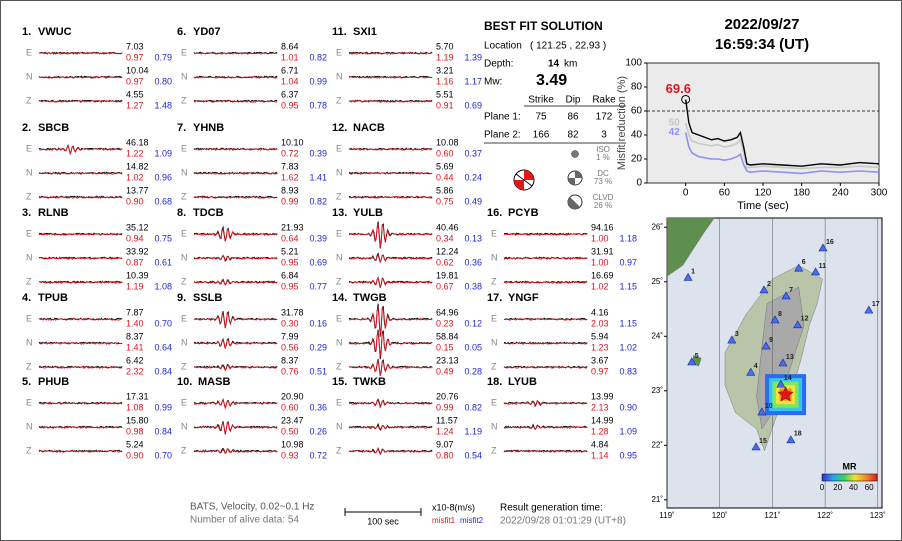 Image resolution: width=902 pixels, height=541 pixels. Describe the element at coordinates (600, 336) in the screenshot. I see `amplitude: 5.94` at that location.